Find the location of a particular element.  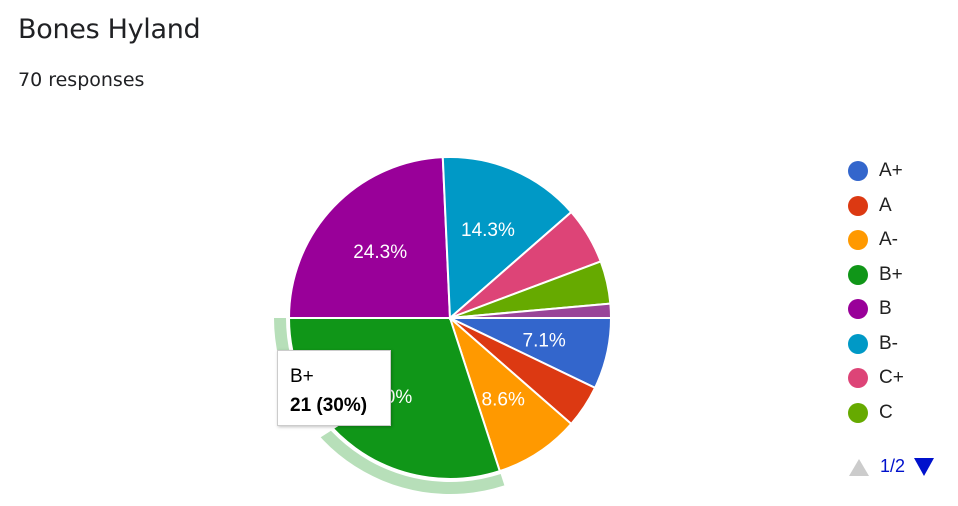

response-count: 70 responses is located at coordinates (81, 80).